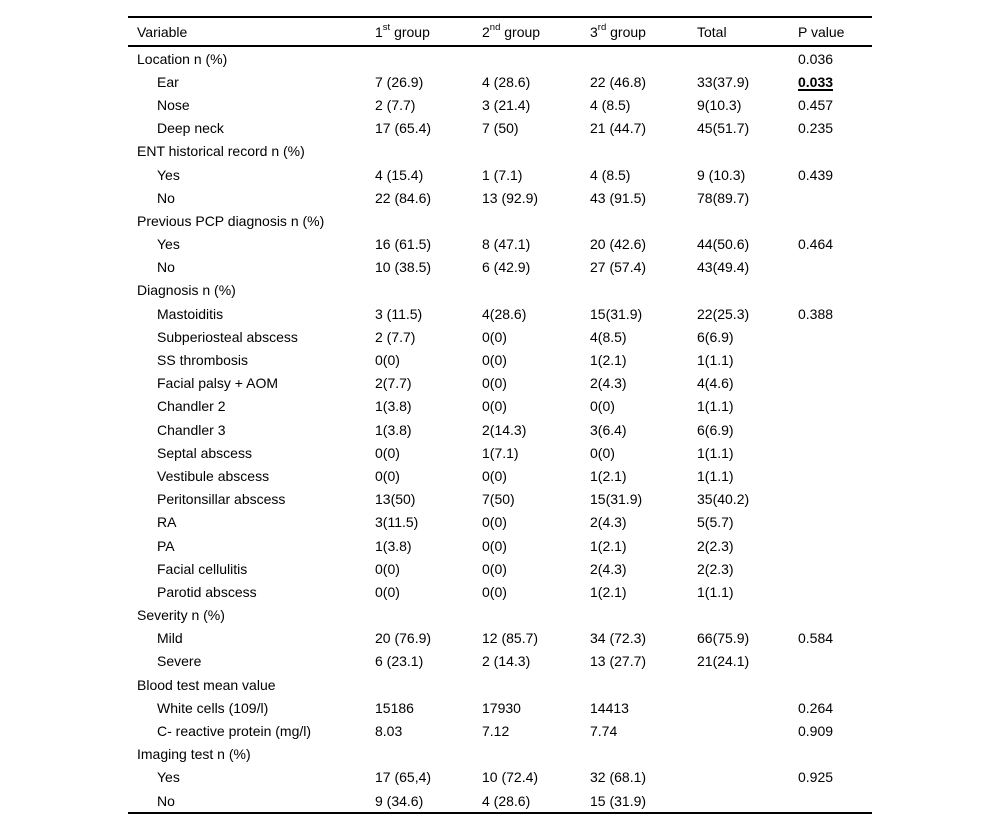  Describe the element at coordinates (816, 128) in the screenshot. I see `pvalue-cell: 0.235` at that location.